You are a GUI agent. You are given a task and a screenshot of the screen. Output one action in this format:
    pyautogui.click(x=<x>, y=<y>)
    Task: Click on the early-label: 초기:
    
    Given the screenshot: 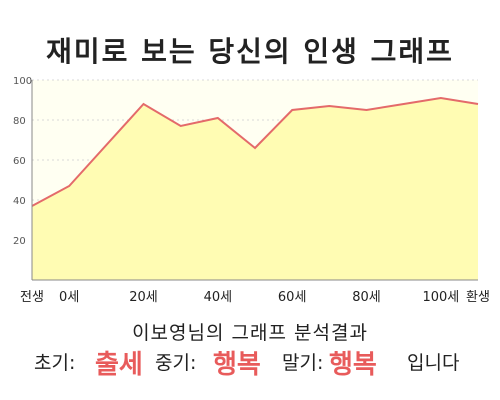 What is the action you would take?
    pyautogui.click(x=55, y=363)
    